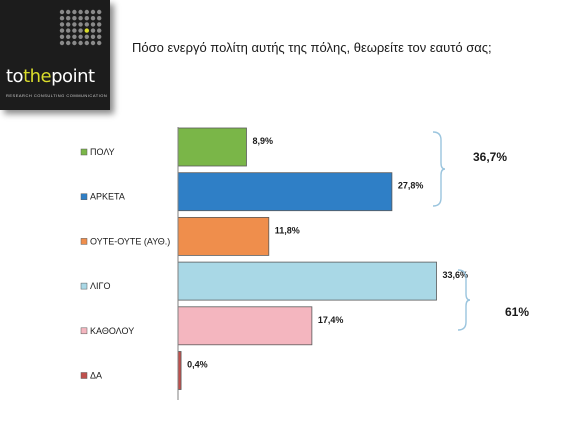 The width and height of the screenshot is (580, 435). Describe the element at coordinates (100, 286) in the screenshot. I see `category-label: ΛΙΓΟ` at that location.